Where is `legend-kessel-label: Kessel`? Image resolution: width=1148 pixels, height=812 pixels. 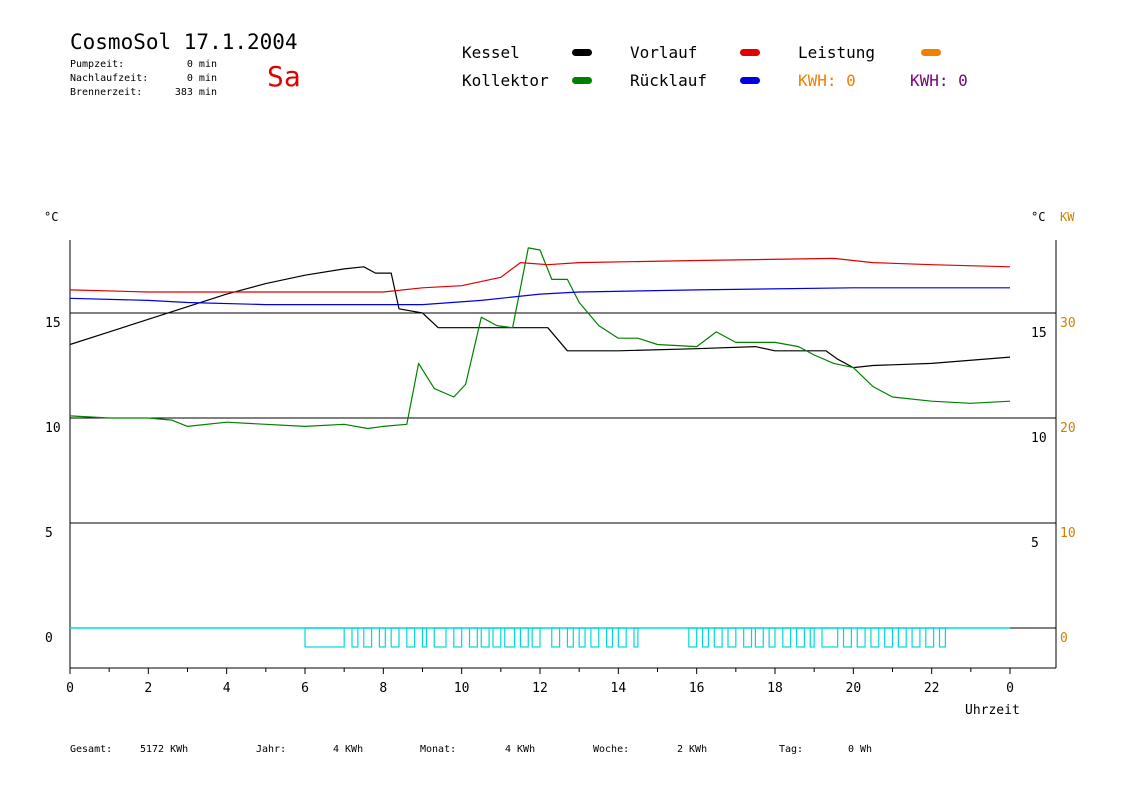 legend-kessel-label: Kessel is located at coordinates (491, 52).